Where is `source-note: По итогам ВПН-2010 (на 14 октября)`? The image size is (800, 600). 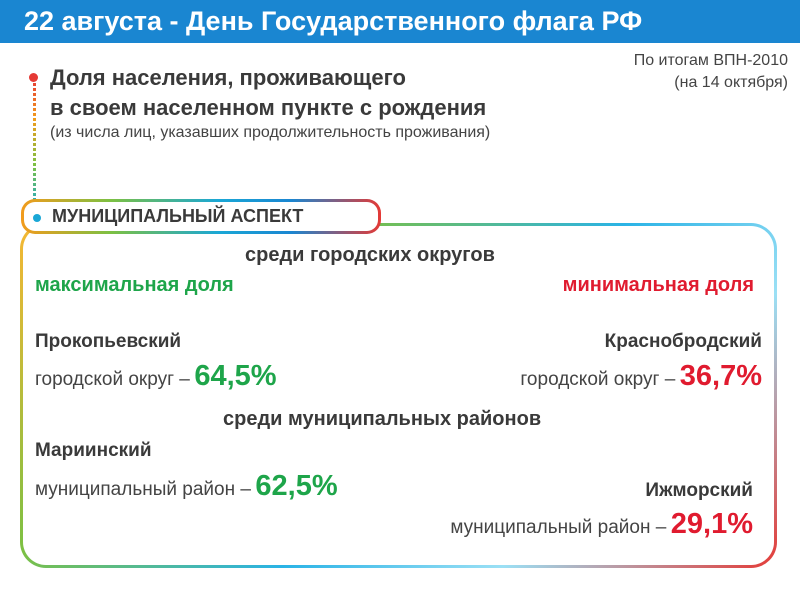 source-note: По итогам ВПН-2010 (на 14 октября) is located at coordinates (711, 72).